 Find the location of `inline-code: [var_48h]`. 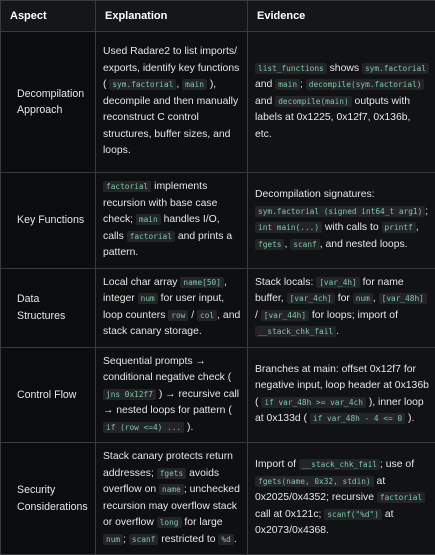

inline-code: [var_48h] is located at coordinates (403, 298).